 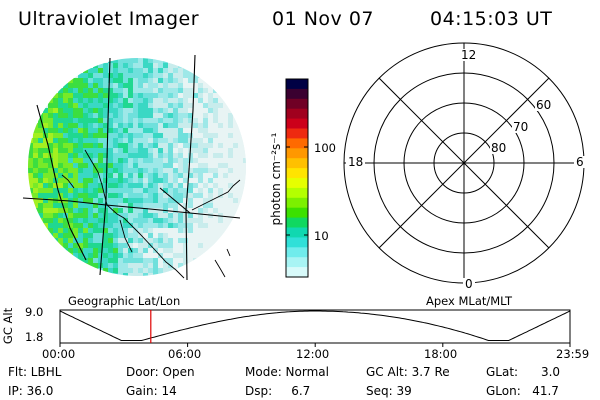 I want to click on mlt-label-0: 0, so click(x=469, y=284).